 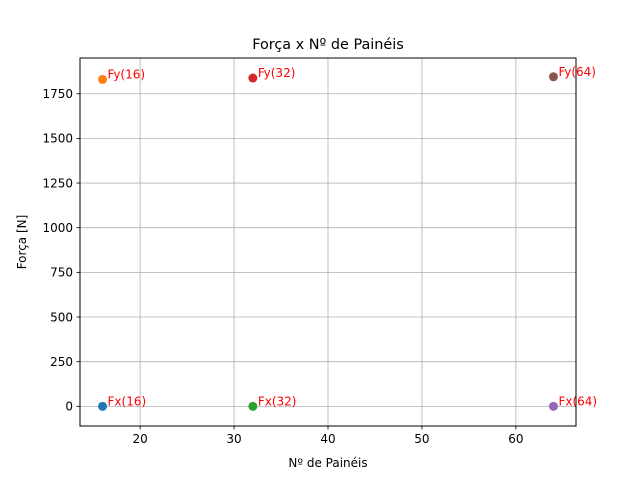 What do you see at coordinates (421, 439) in the screenshot?
I see `x-tick-label: 50` at bounding box center [421, 439].